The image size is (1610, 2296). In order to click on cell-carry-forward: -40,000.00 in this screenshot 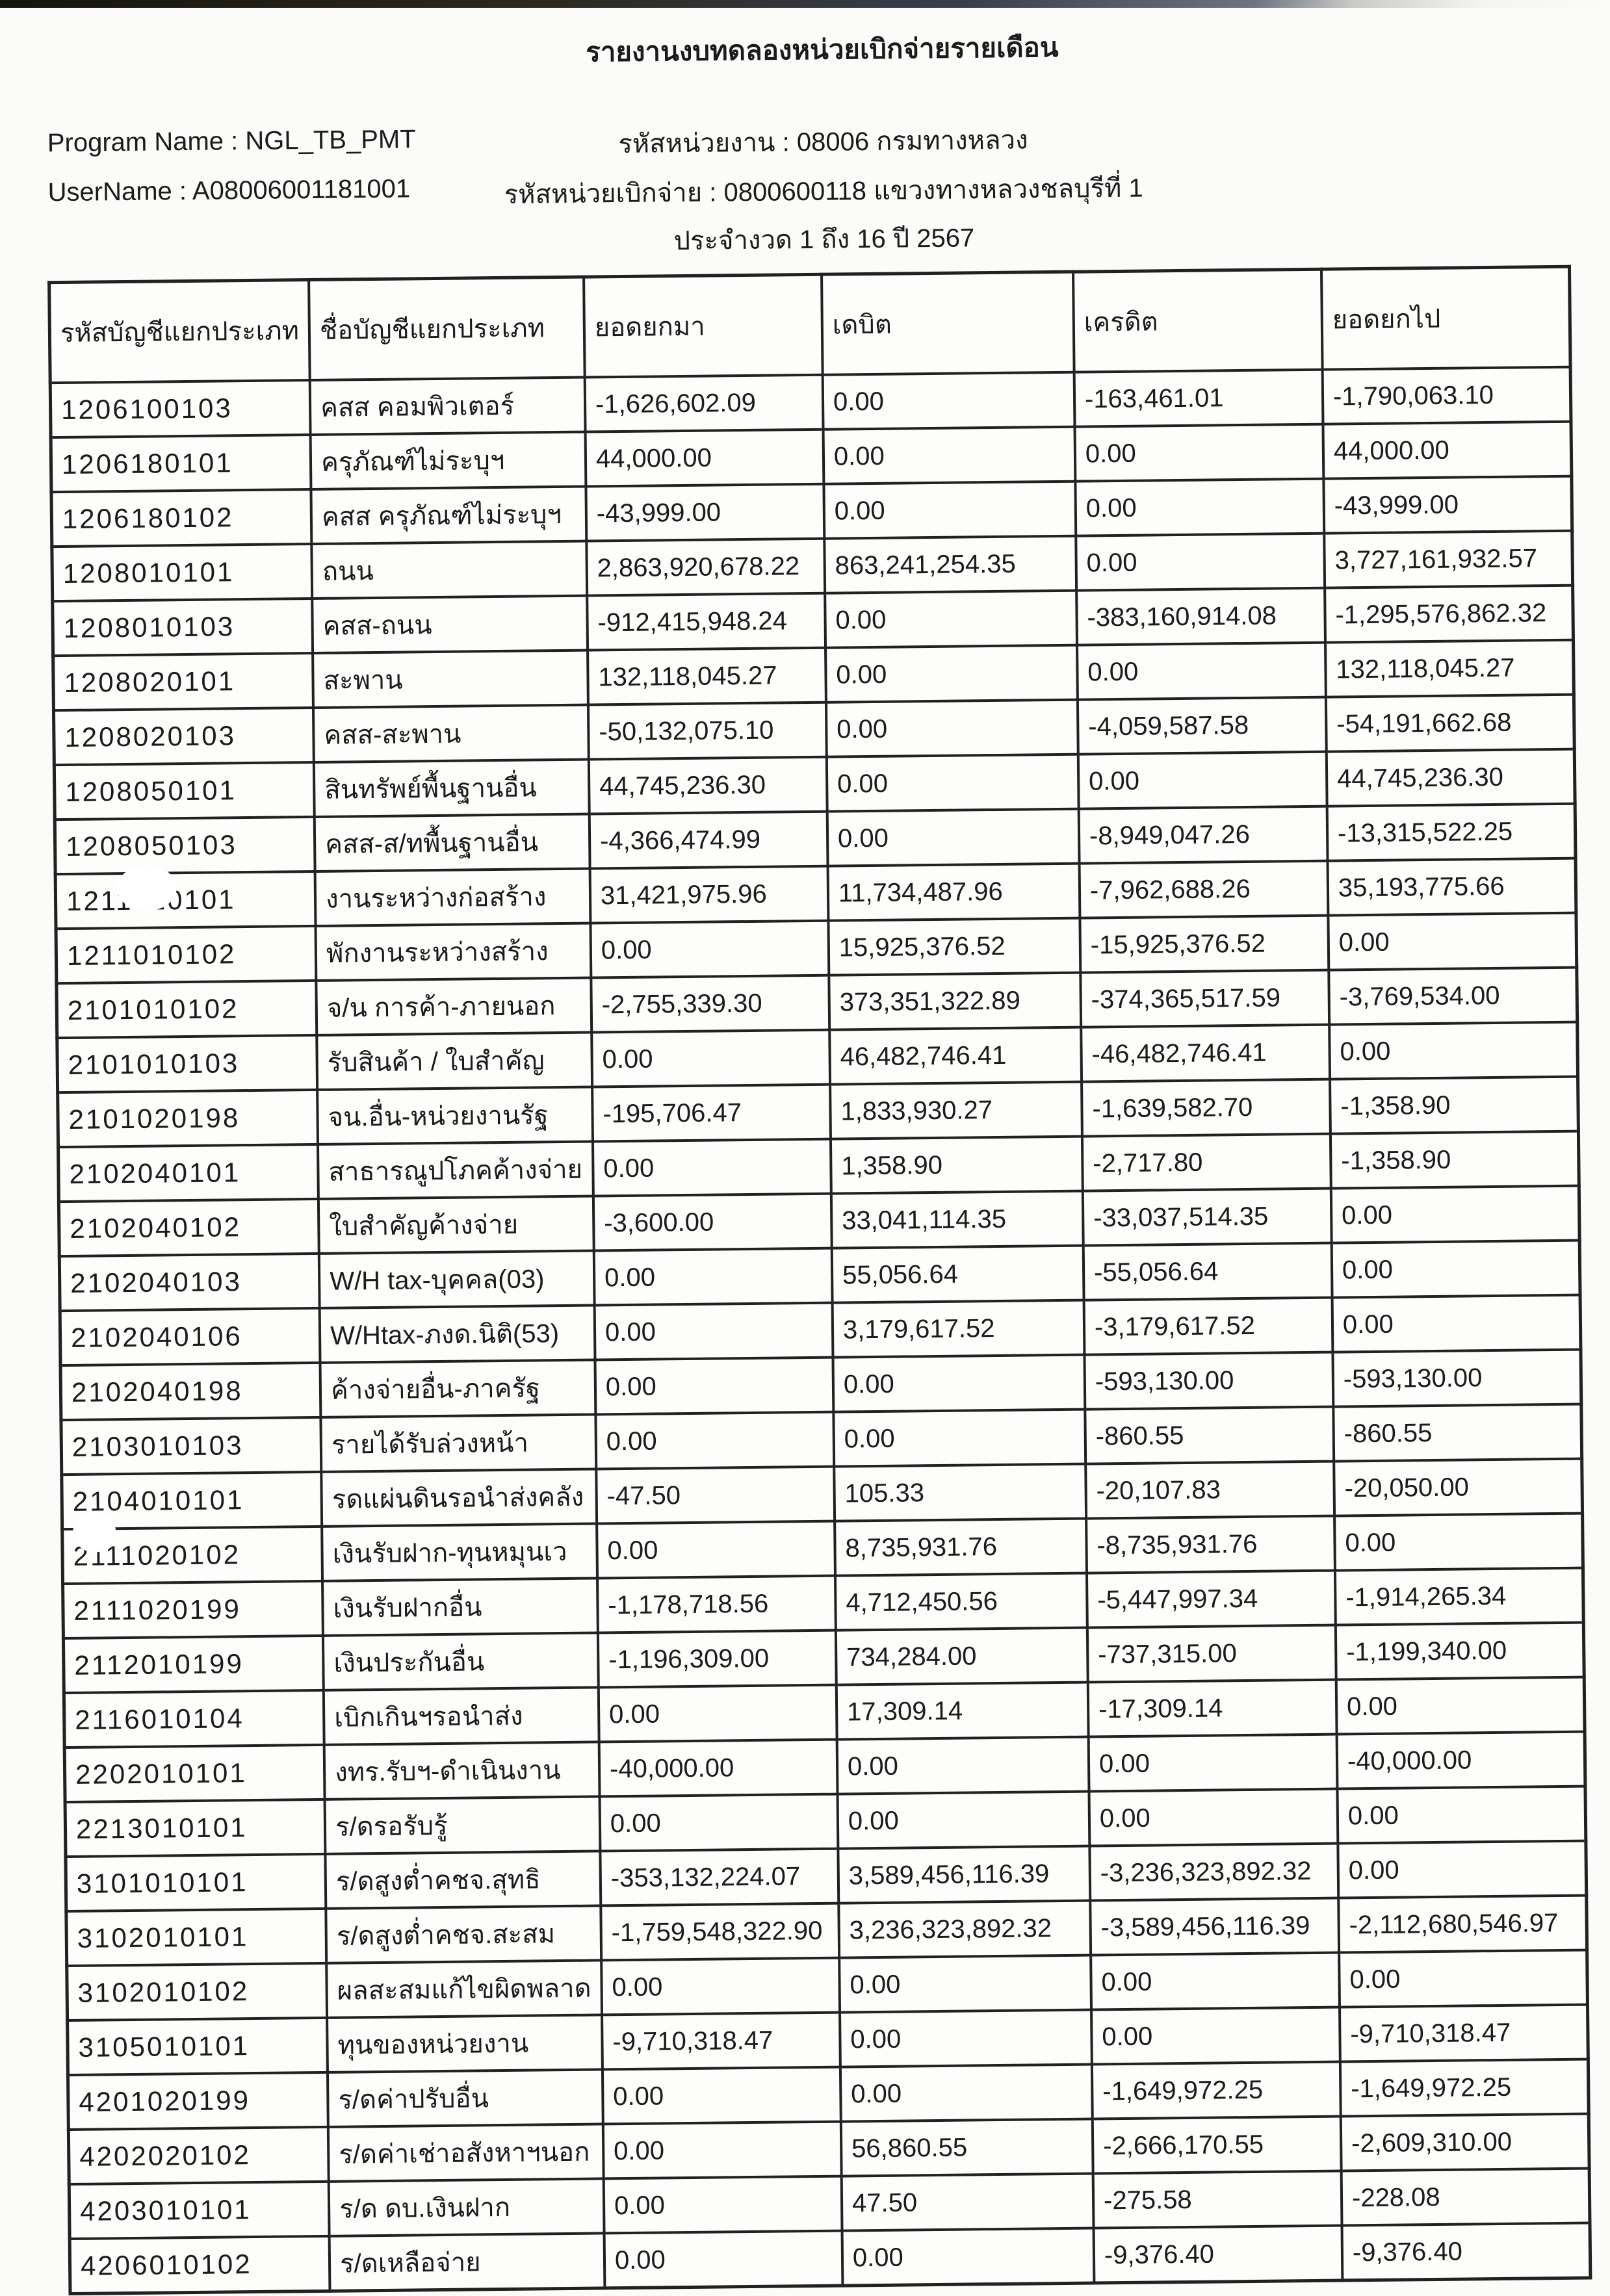, I will do `click(718, 1768)`.